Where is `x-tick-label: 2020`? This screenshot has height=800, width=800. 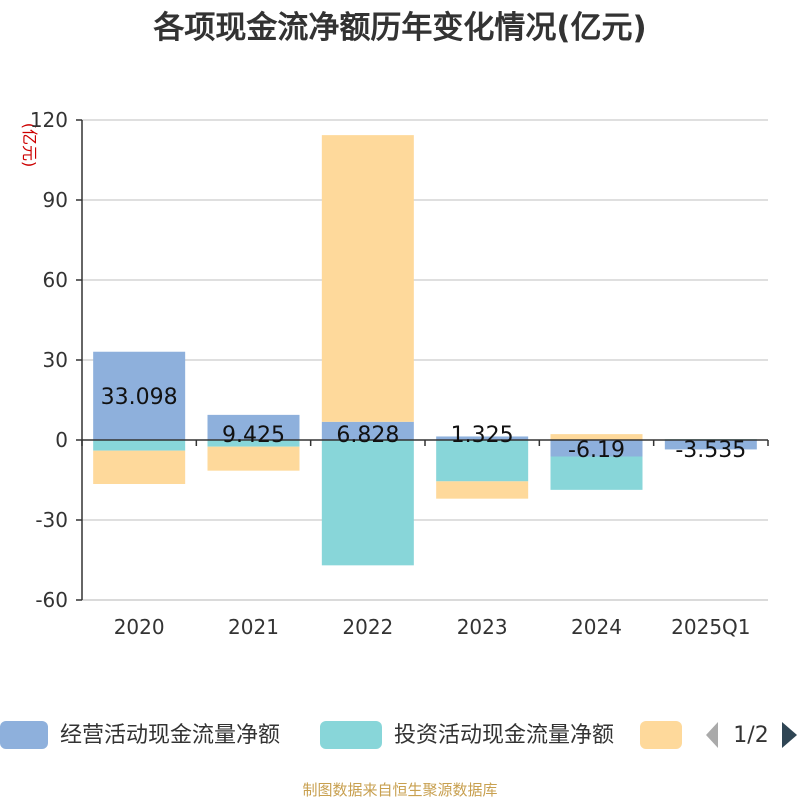
x-tick-label: 2020 is located at coordinates (139, 627).